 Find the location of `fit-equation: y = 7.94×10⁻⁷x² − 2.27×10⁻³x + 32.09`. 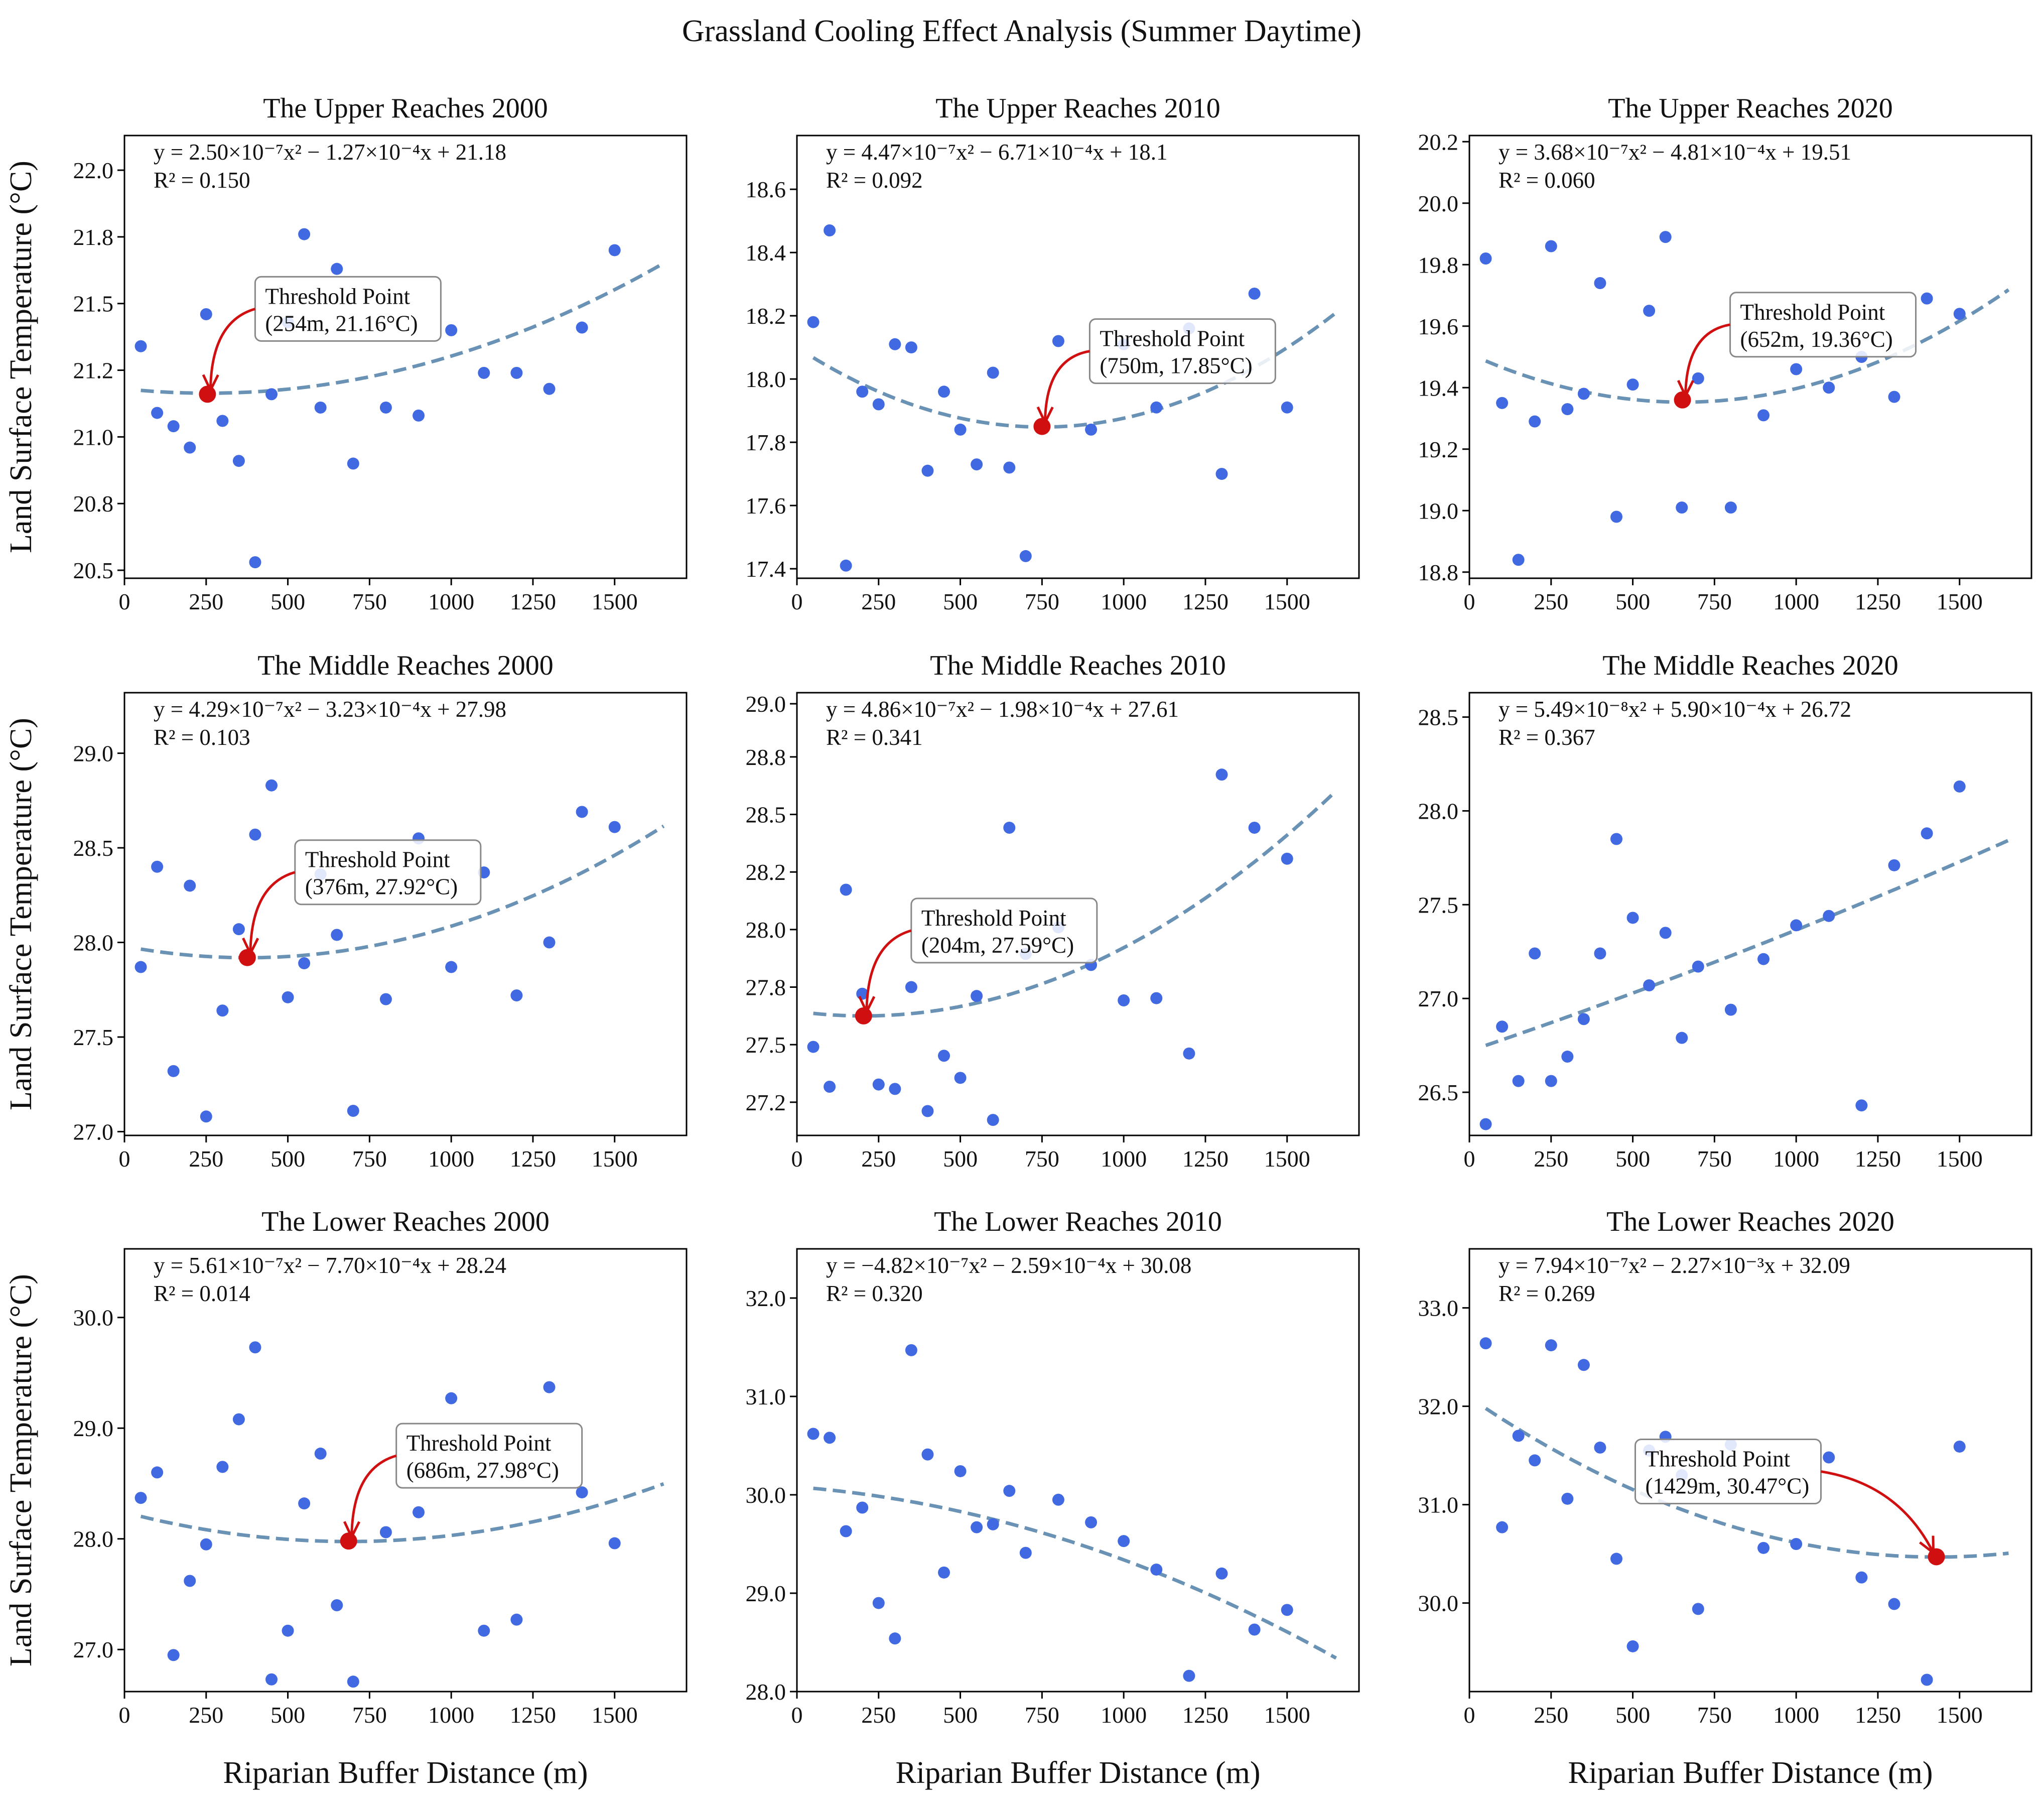

fit-equation: y = 7.94×10⁻⁷x² − 2.27×10⁻³x + 32.09 is located at coordinates (1674, 1265).